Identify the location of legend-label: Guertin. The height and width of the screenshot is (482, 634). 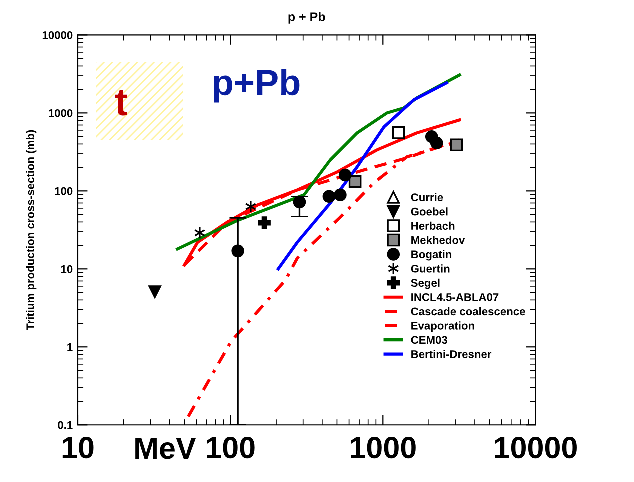
(430, 268).